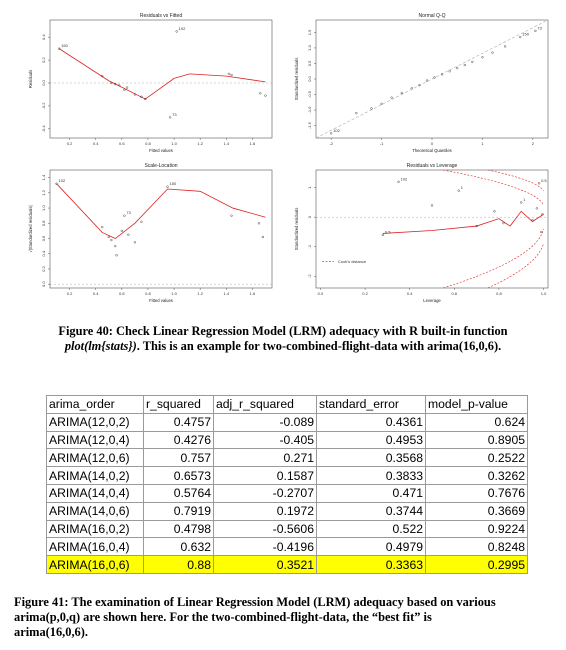 This screenshot has height=650, width=566. I want to click on y-tick-label: 0, so click(309, 216).